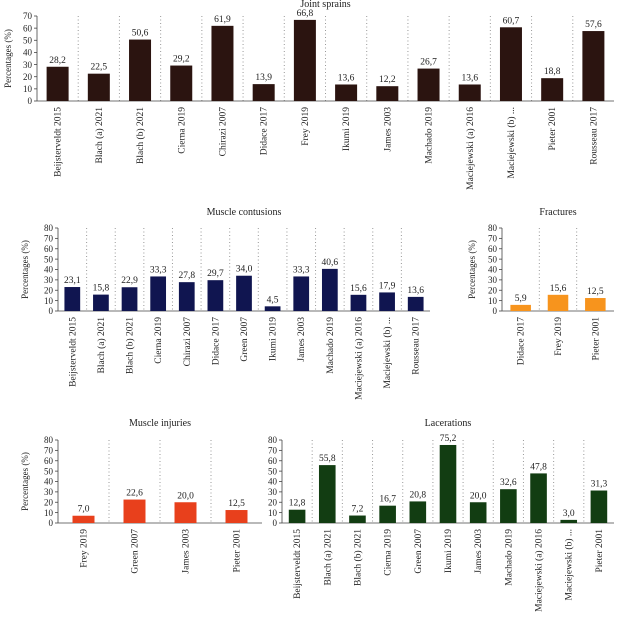  I want to click on category-label: Chirazi 2007, so click(223, 132).